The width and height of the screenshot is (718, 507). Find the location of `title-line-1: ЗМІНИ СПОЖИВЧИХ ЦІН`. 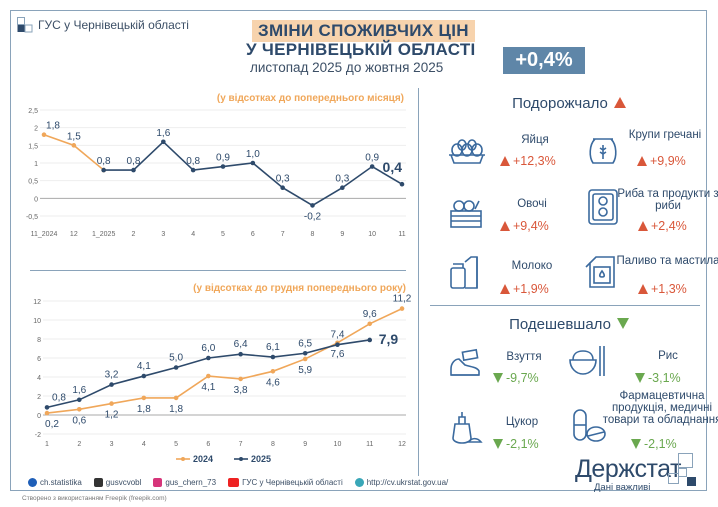

title-line-1: ЗМІНИ СПОЖИВЧИХ ЦІН is located at coordinates (363, 31).